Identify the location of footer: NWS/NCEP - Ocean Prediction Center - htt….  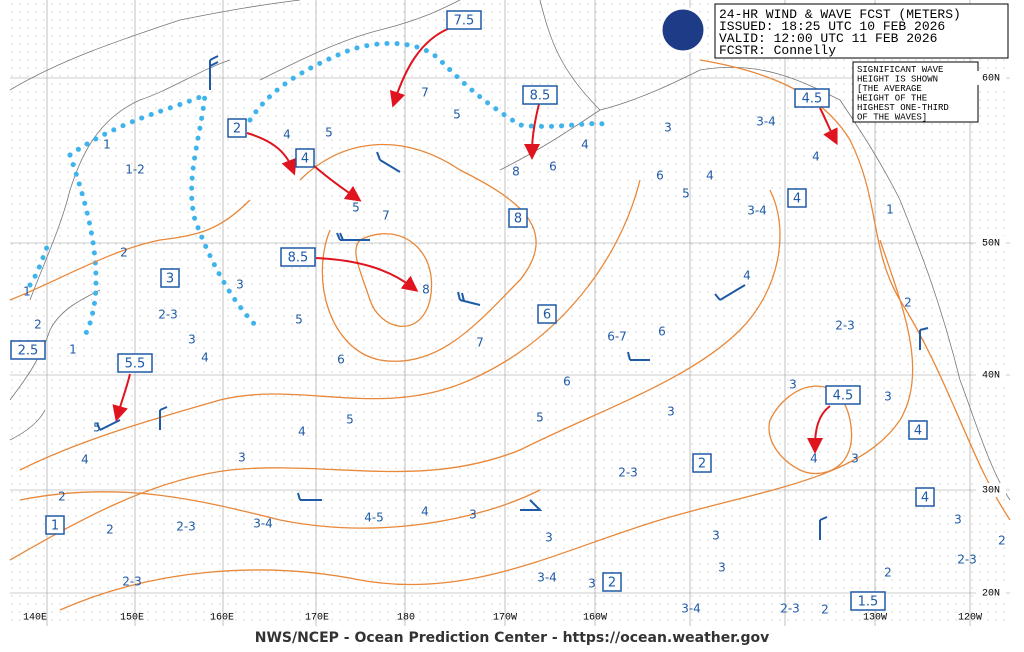
(512, 638).